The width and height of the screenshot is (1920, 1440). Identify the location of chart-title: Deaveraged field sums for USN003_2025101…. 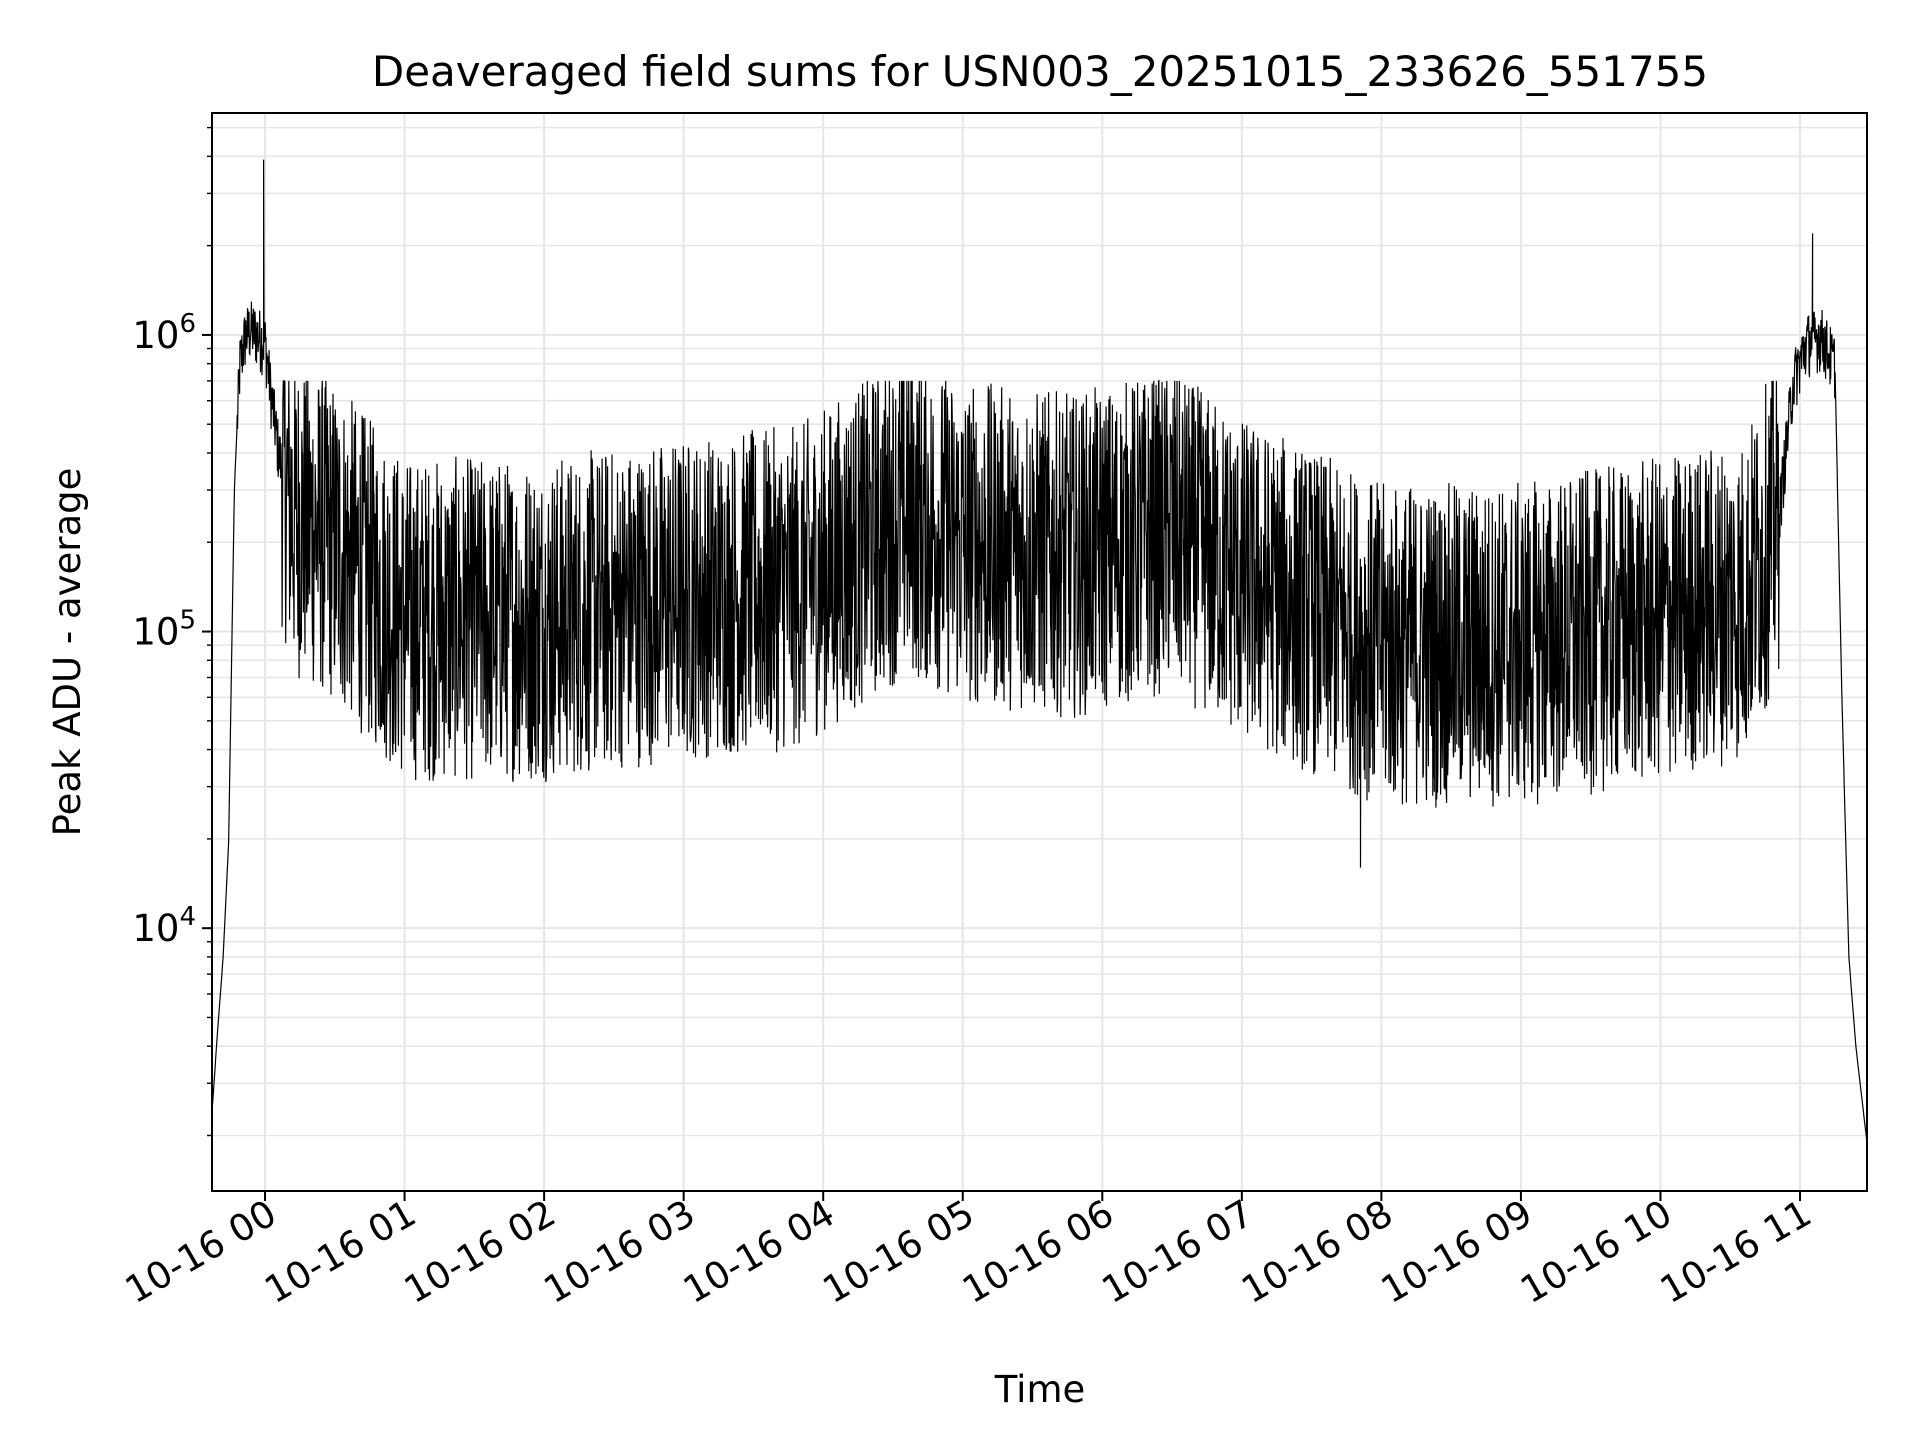
(1040, 71).